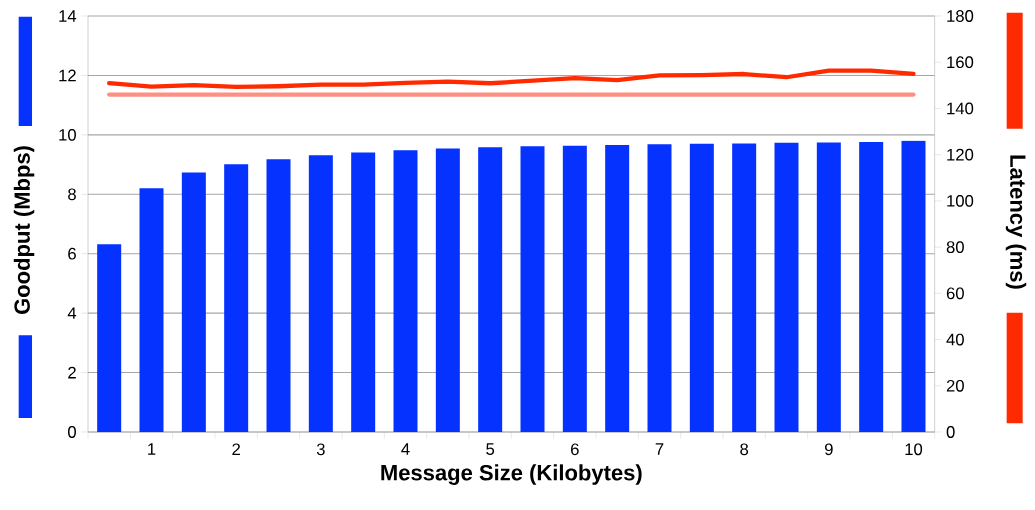 Image resolution: width=1035 pixels, height=510 pixels. Describe the element at coordinates (960, 108) in the screenshot. I see `y2-tick-label: 140` at that location.